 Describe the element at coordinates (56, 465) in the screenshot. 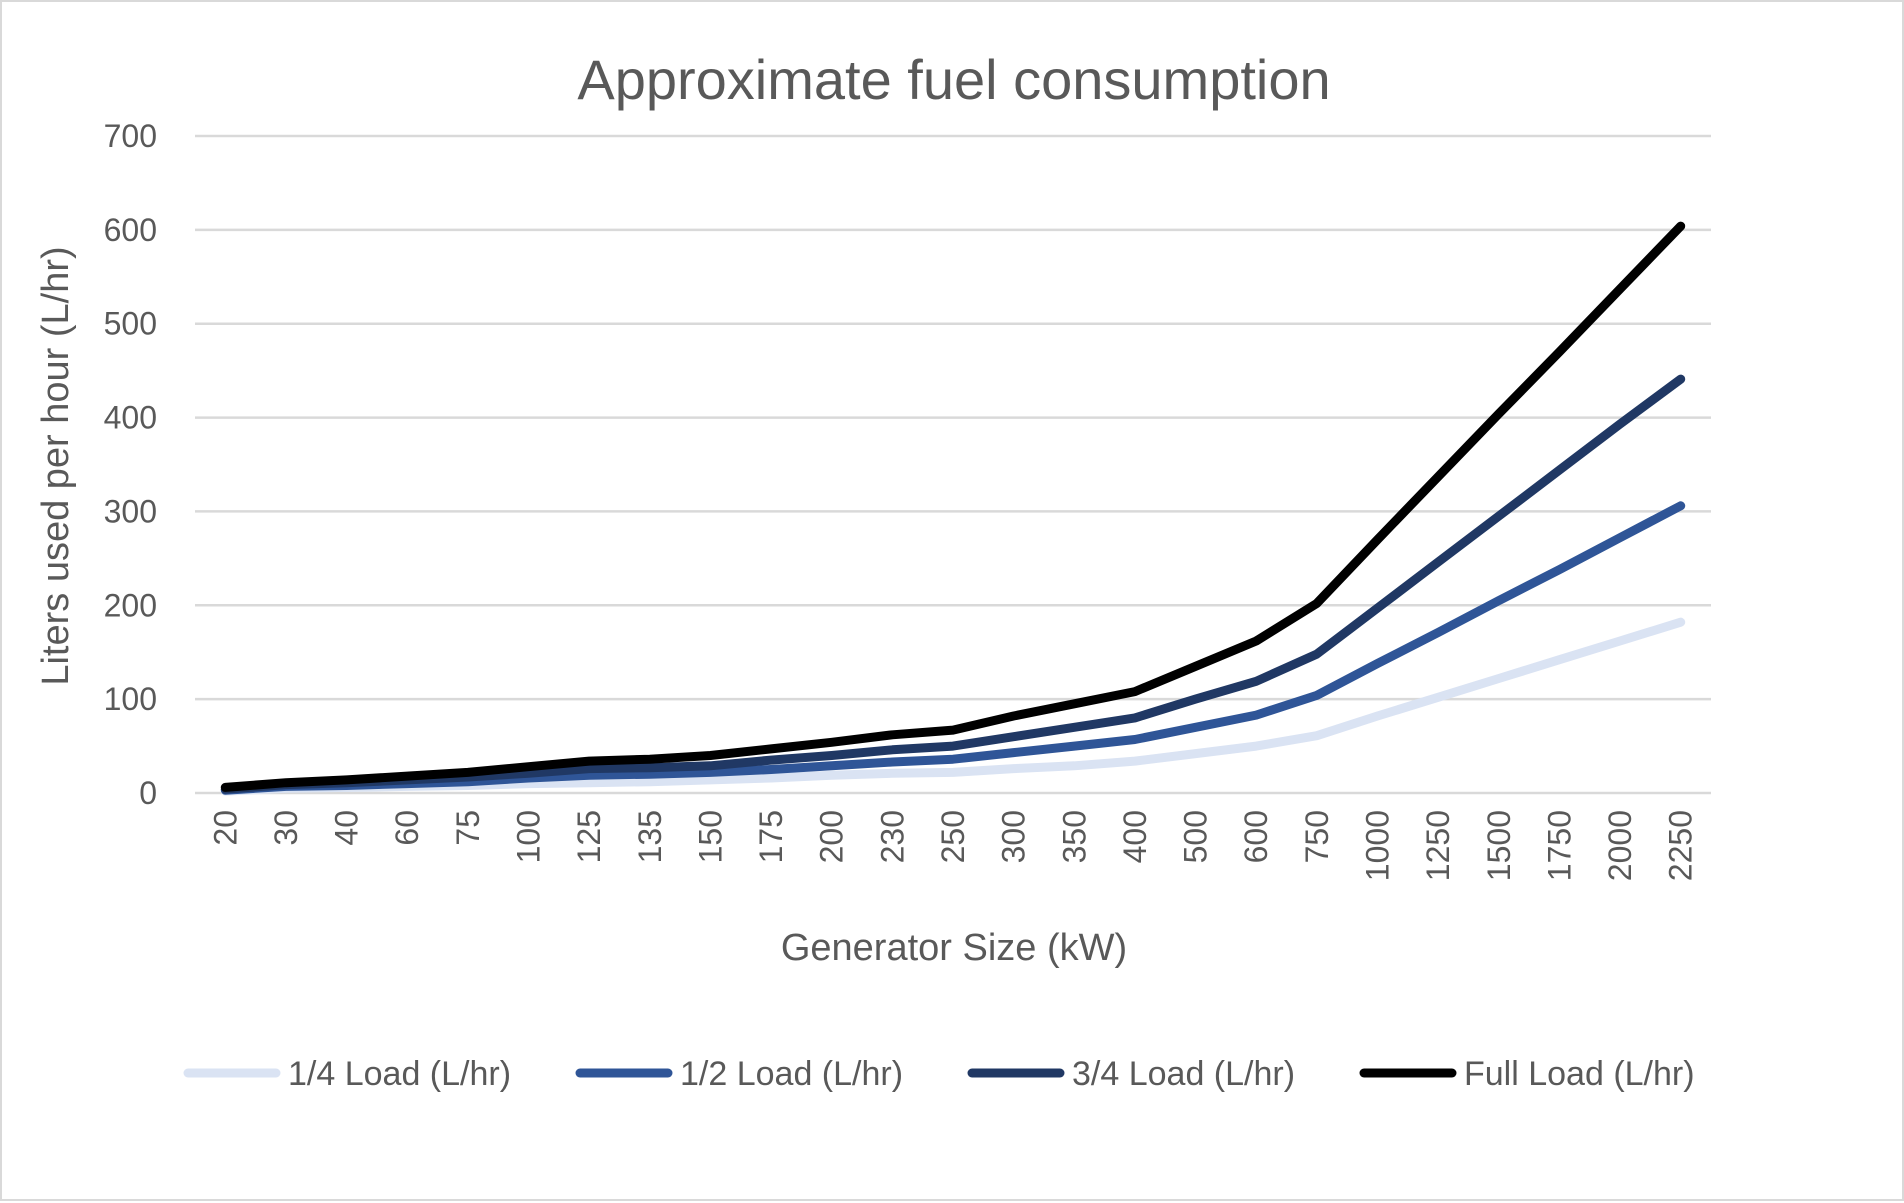

I see `y-axis-title: Liters used per hour (L/hr)` at that location.